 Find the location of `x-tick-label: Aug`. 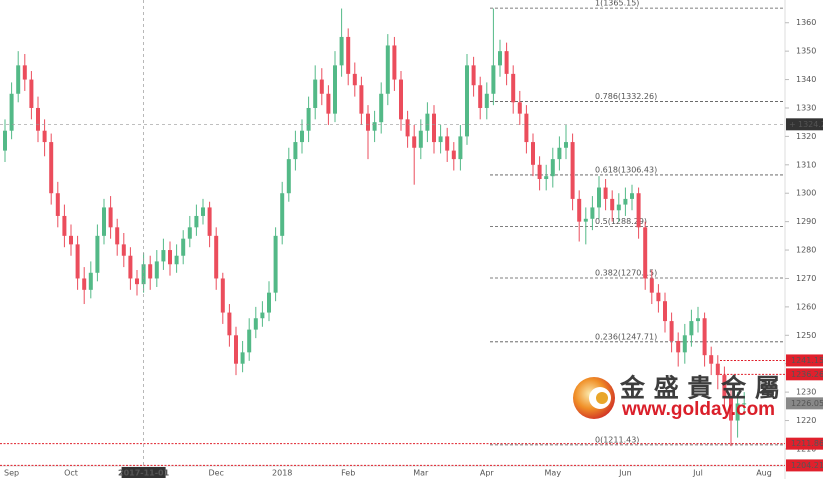

x-tick-label: Aug is located at coordinates (764, 473).